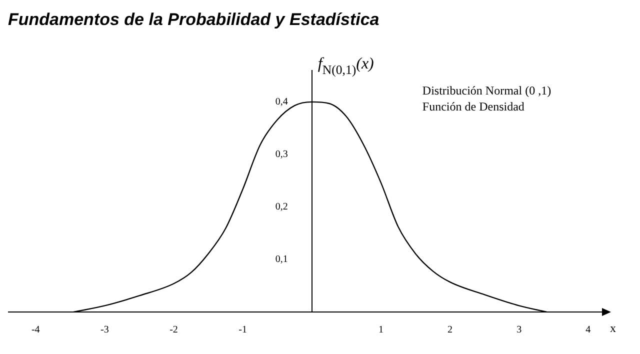  I want to click on y-tick-label: 0,2, so click(281, 207).